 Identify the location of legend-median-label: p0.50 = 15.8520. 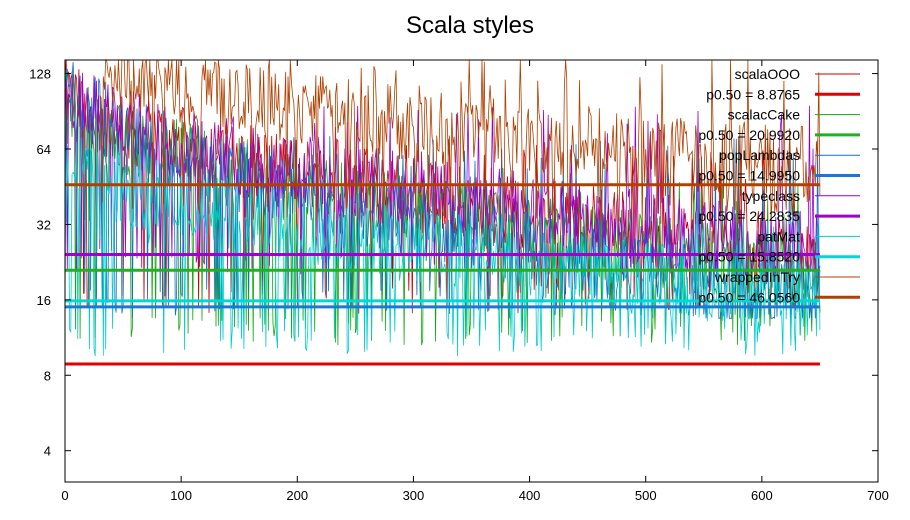
(749, 257).